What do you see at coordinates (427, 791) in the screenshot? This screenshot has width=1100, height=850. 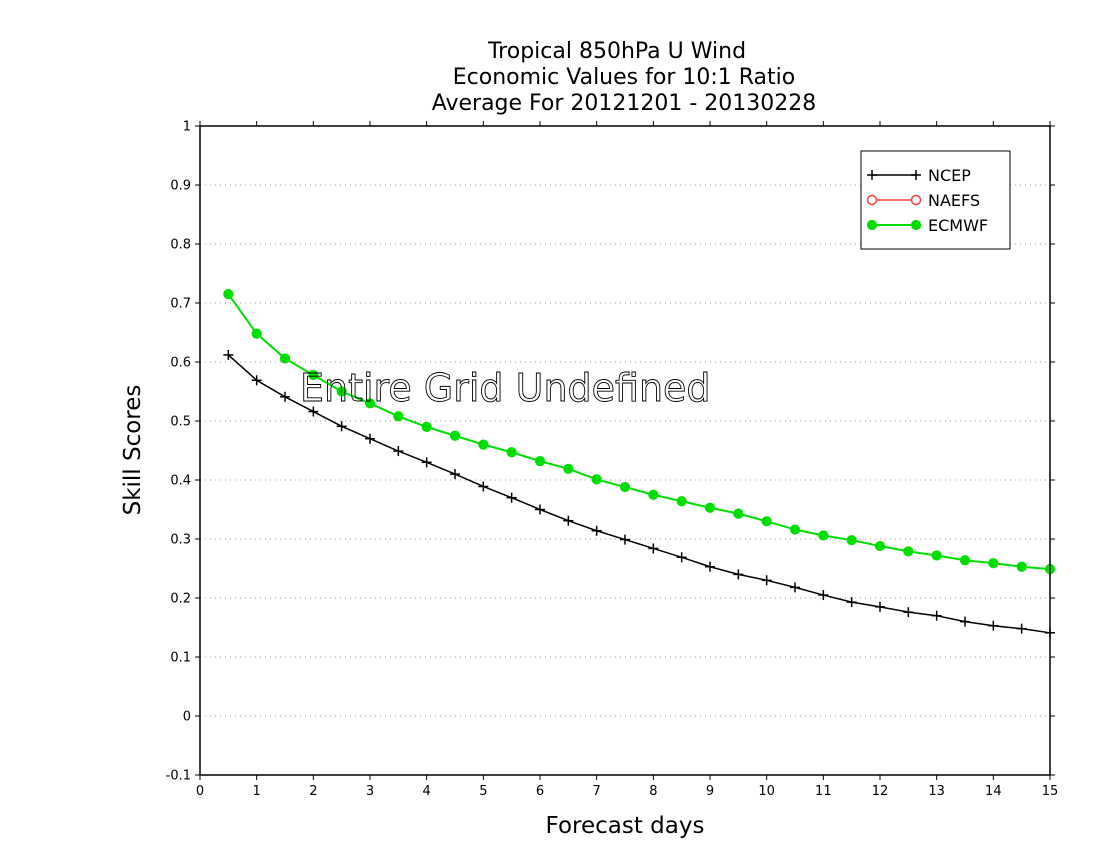 I see `x-tick-label: 4` at bounding box center [427, 791].